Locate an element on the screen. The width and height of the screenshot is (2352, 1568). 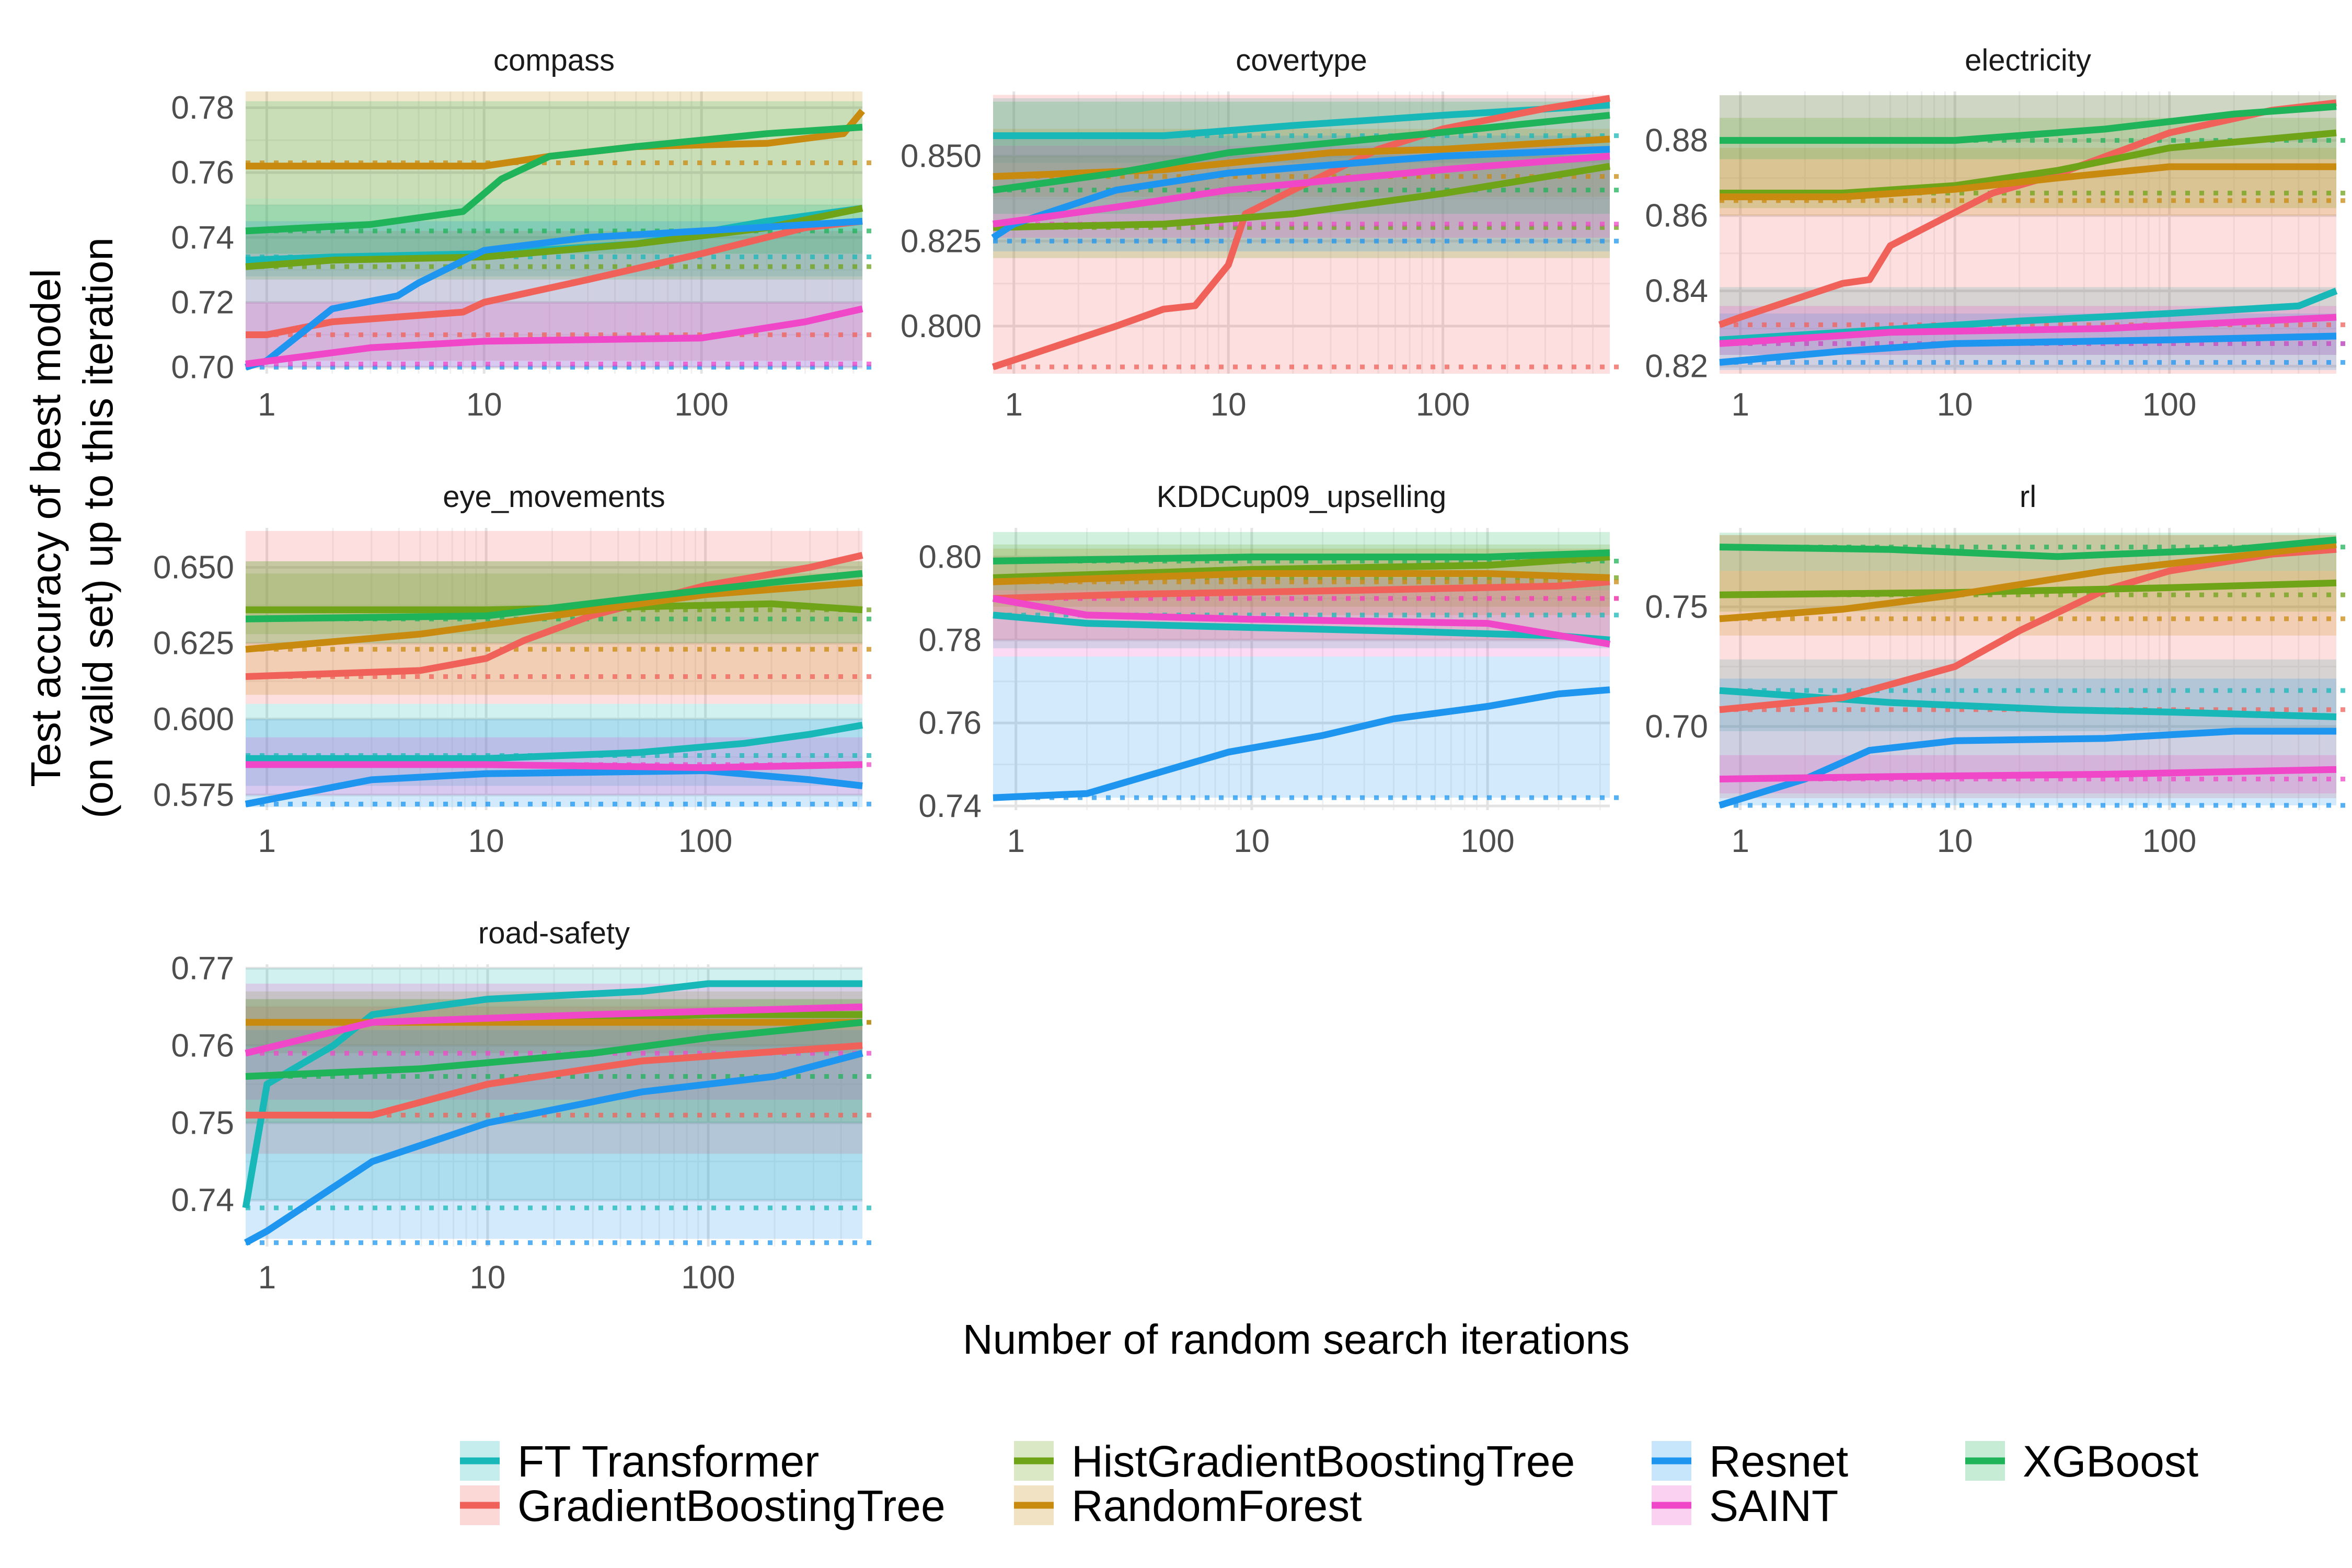
legend-item-saint: SAINT is located at coordinates (1745, 1505).